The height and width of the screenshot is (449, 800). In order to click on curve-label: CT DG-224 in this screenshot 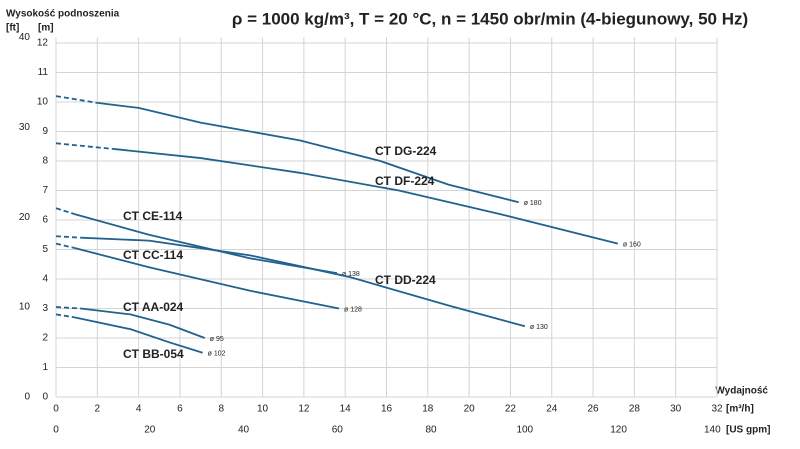, I will do `click(406, 151)`.